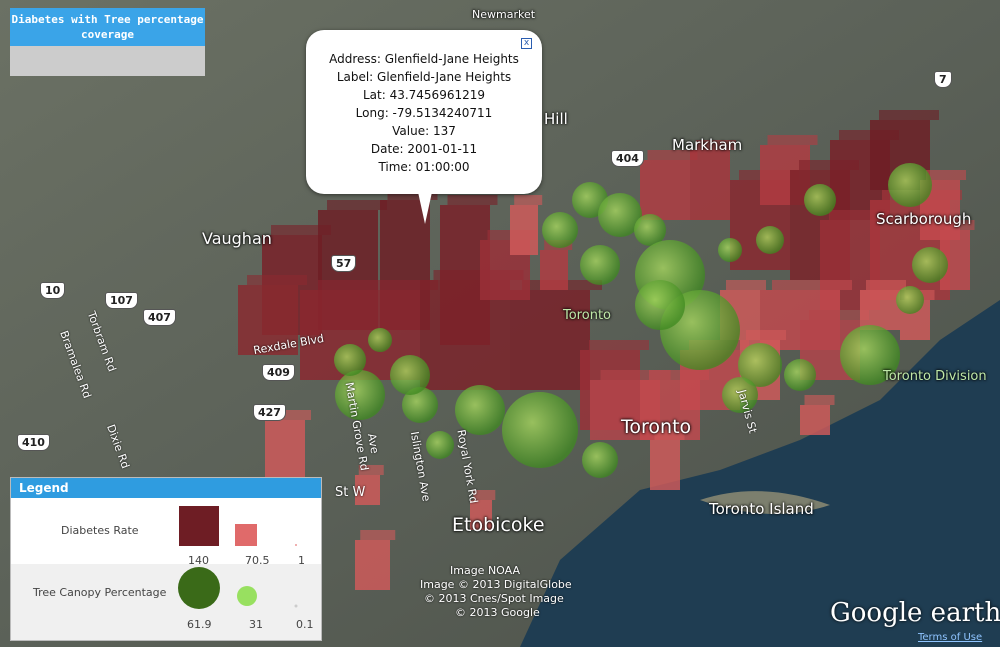 This screenshot has width=1000, height=647. I want to click on title: Diabetes with Tree percentage coverage, so click(107, 27).